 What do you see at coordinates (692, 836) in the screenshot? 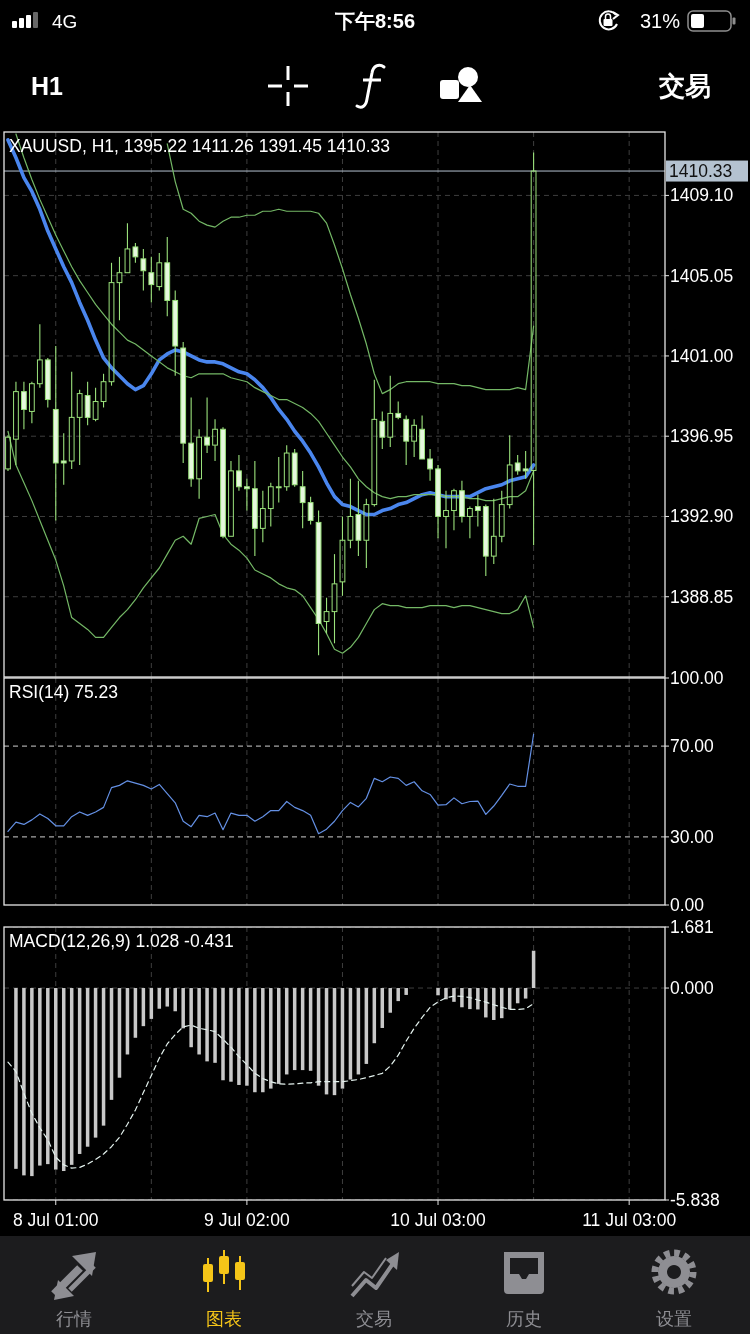
I see `y-tick-label: 30.00` at bounding box center [692, 836].